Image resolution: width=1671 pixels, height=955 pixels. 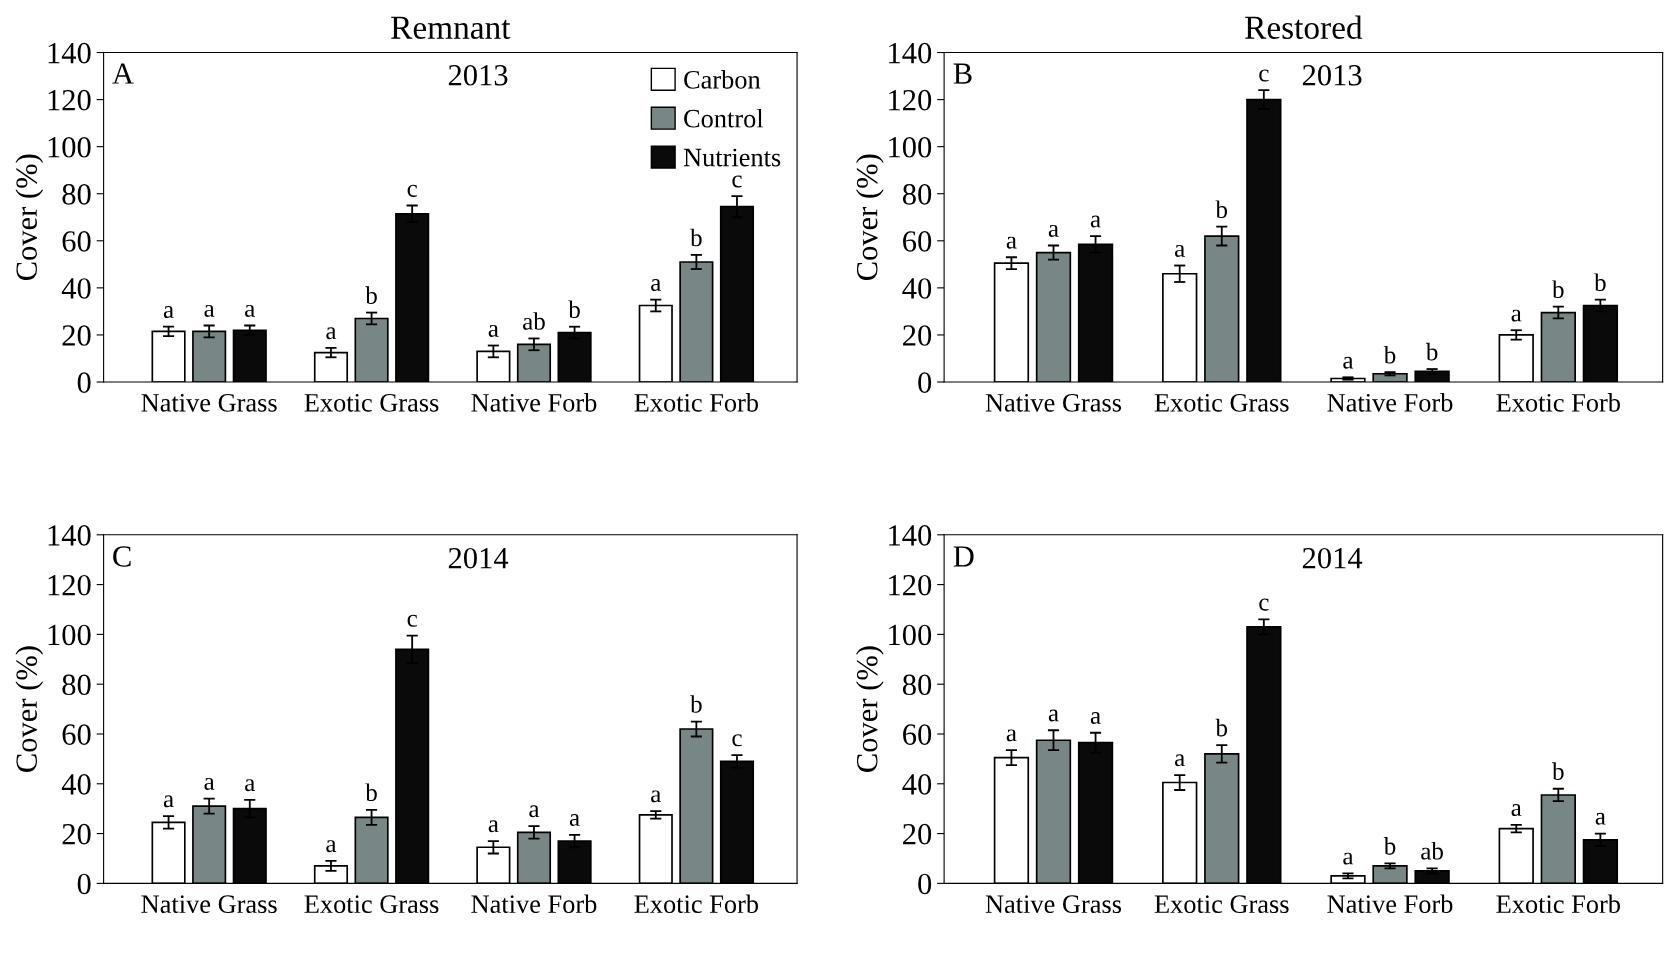 I want to click on annotation: B, so click(x=962, y=73).